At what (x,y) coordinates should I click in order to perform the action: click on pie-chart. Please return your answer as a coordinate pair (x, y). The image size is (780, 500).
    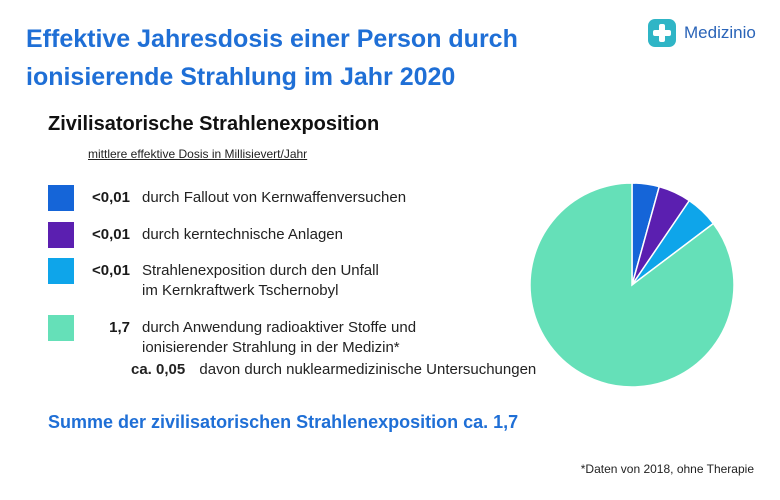
    Looking at the image, I should click on (632, 285).